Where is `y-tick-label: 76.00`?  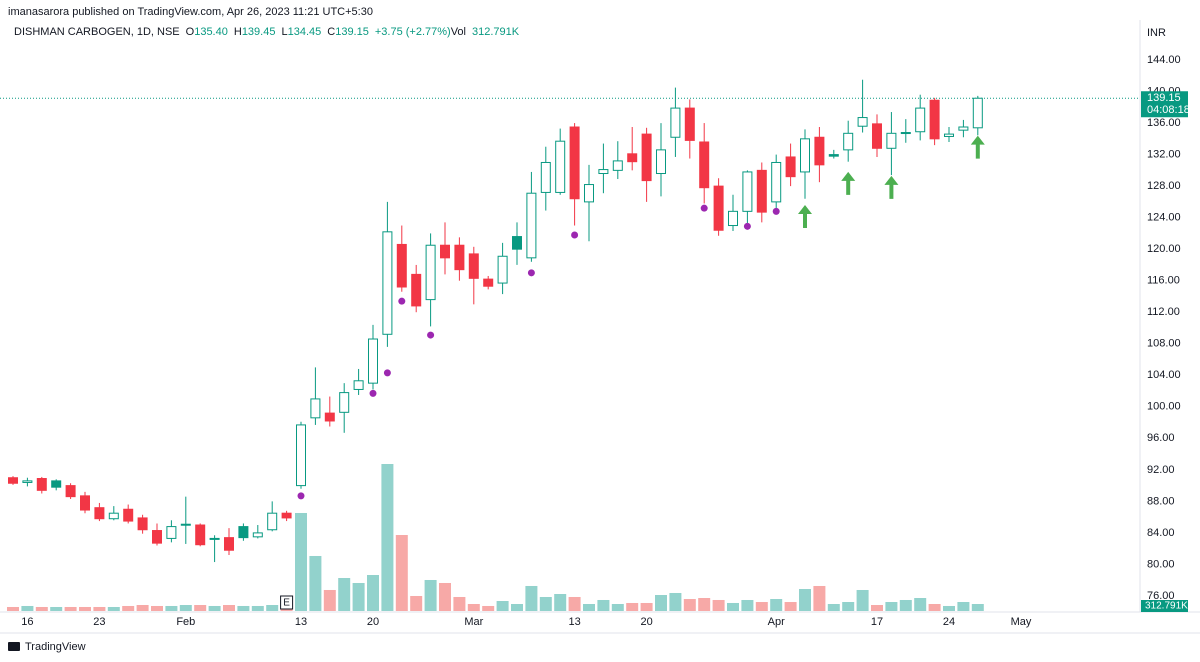
y-tick-label: 76.00 is located at coordinates (1161, 596).